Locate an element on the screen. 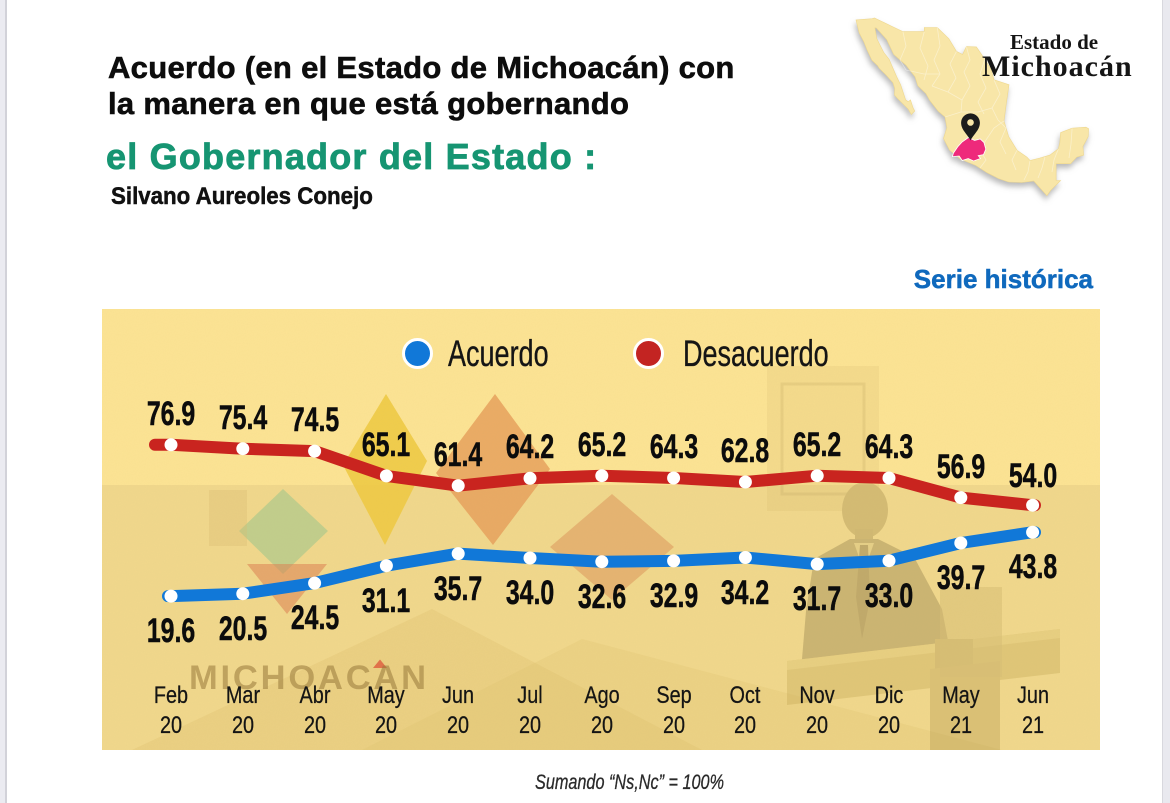 This screenshot has height=803, width=1170. svg-text: Michoacán is located at coordinates (1057, 66).